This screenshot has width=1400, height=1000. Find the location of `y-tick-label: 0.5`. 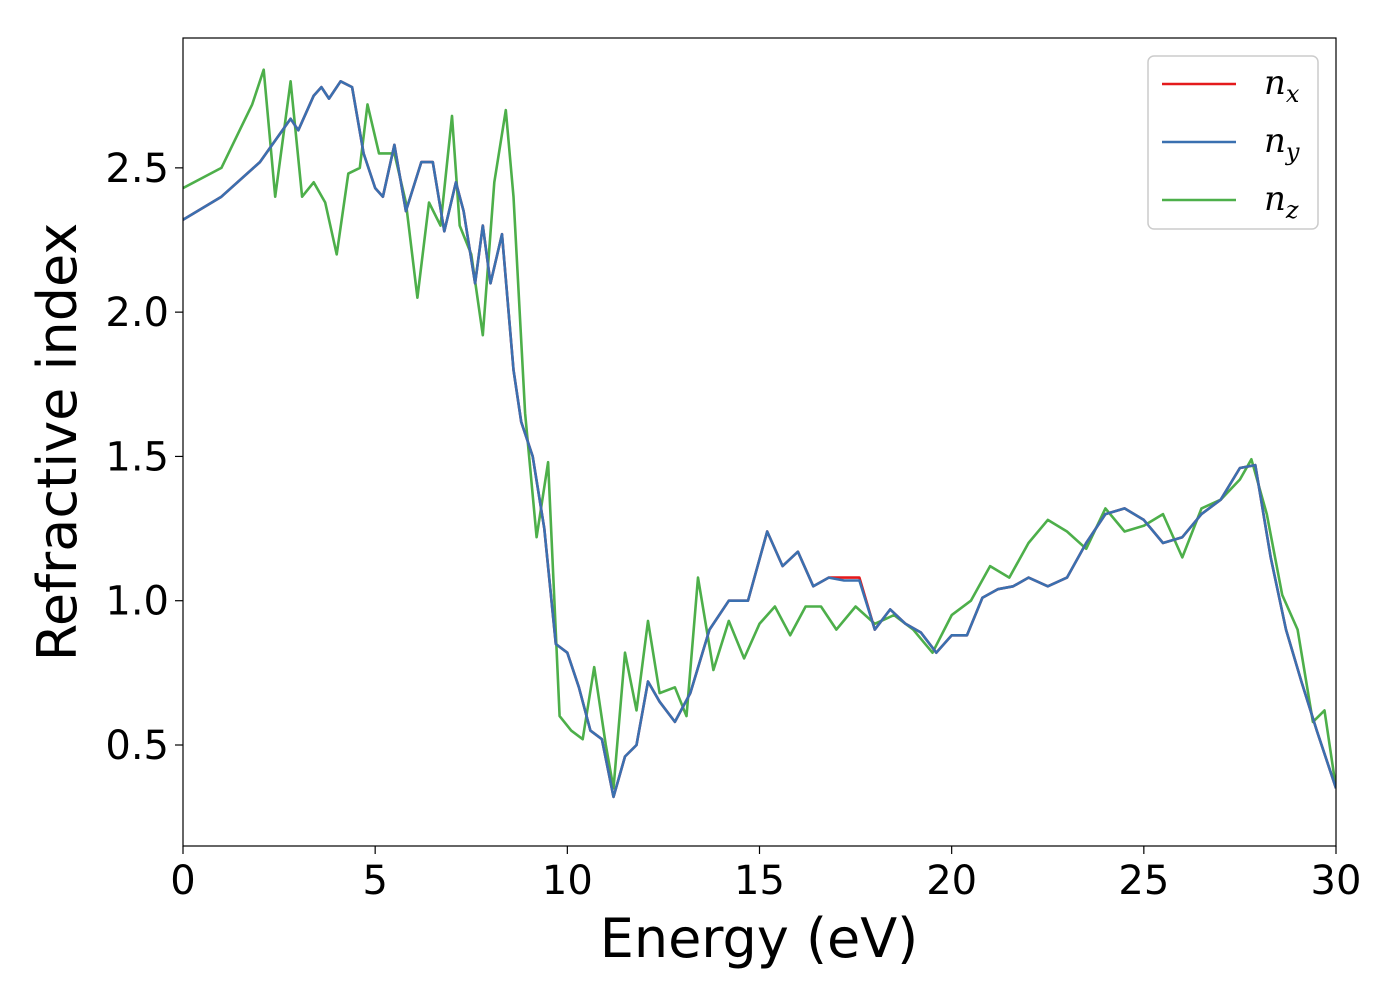

y-tick-label: 0.5 is located at coordinates (137, 746).